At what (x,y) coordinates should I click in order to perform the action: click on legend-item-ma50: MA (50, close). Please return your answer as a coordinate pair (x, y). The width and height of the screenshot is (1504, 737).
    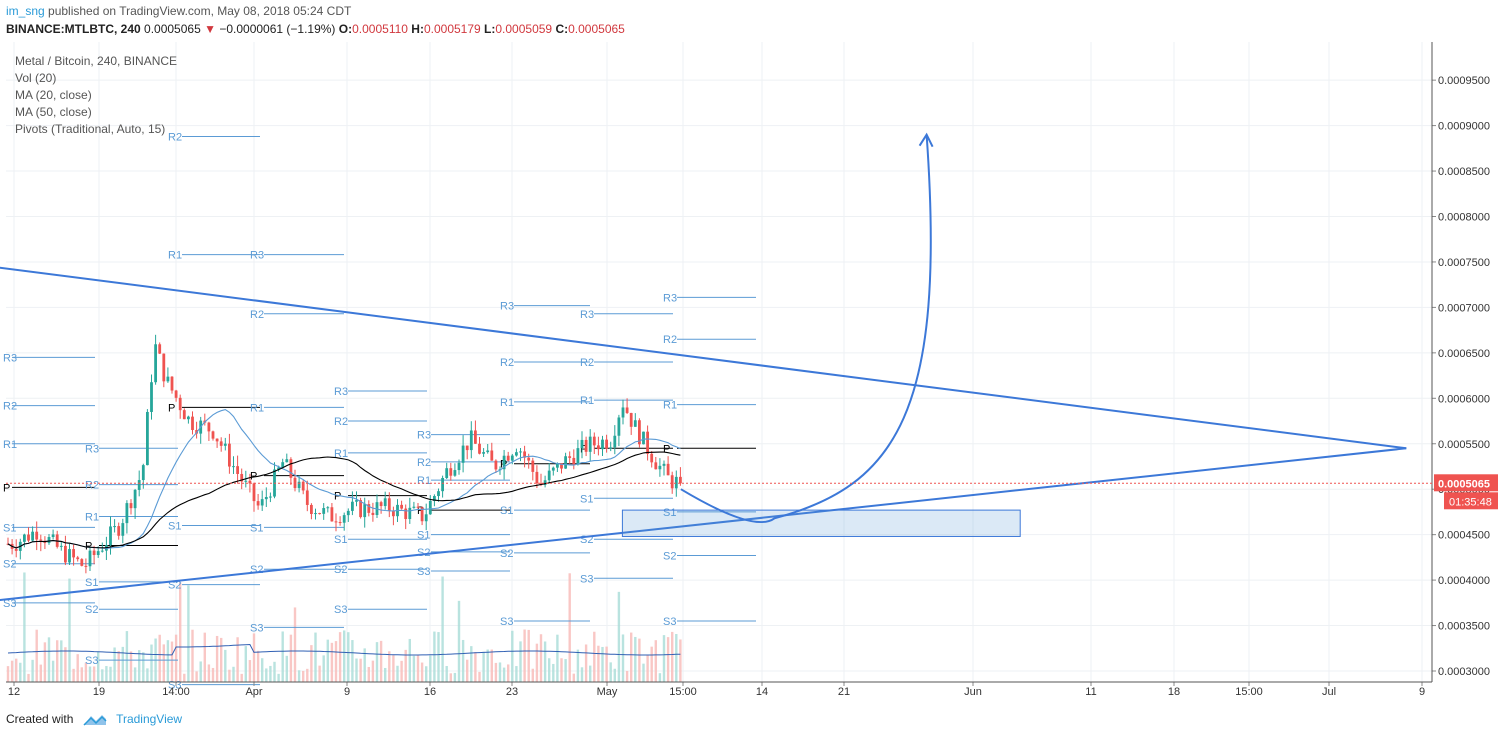
    Looking at the image, I should click on (53, 112).